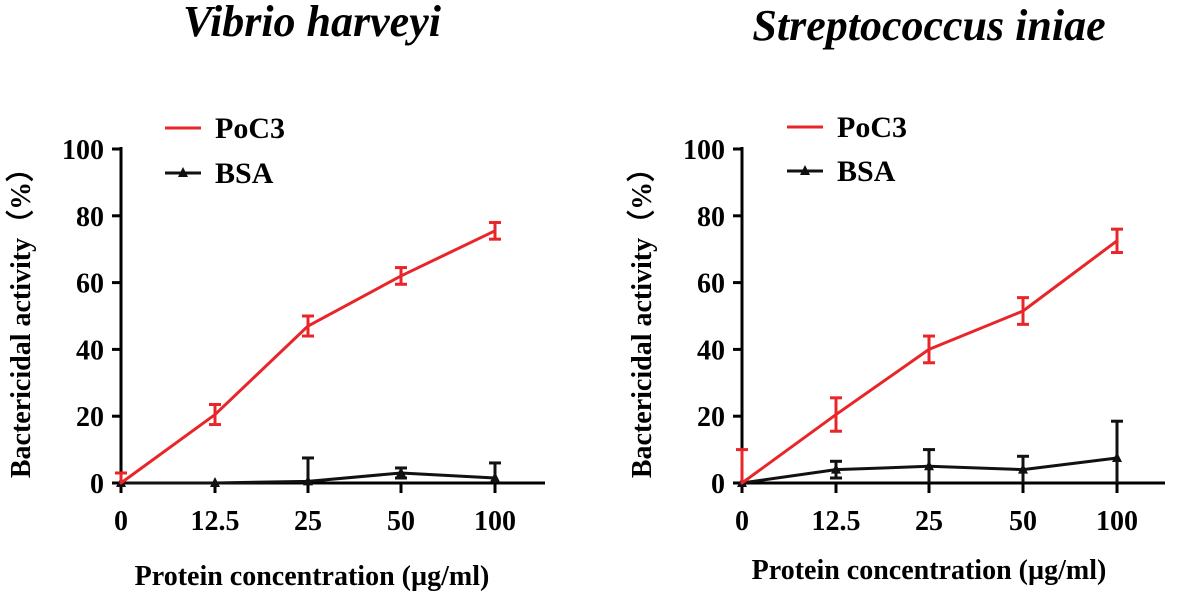  I want to click on series-line, so click(308, 357).